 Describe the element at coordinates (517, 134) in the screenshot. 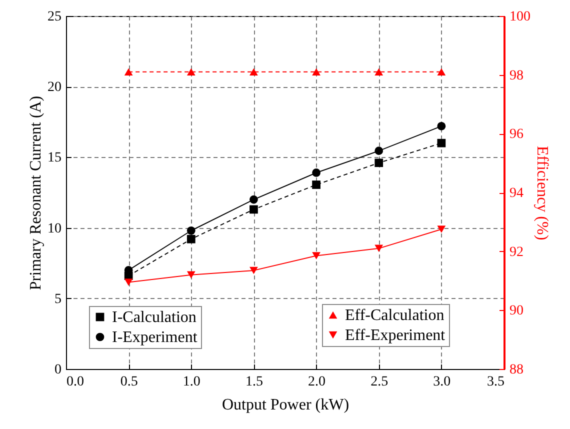

I see `y2-tick-label: 96` at that location.